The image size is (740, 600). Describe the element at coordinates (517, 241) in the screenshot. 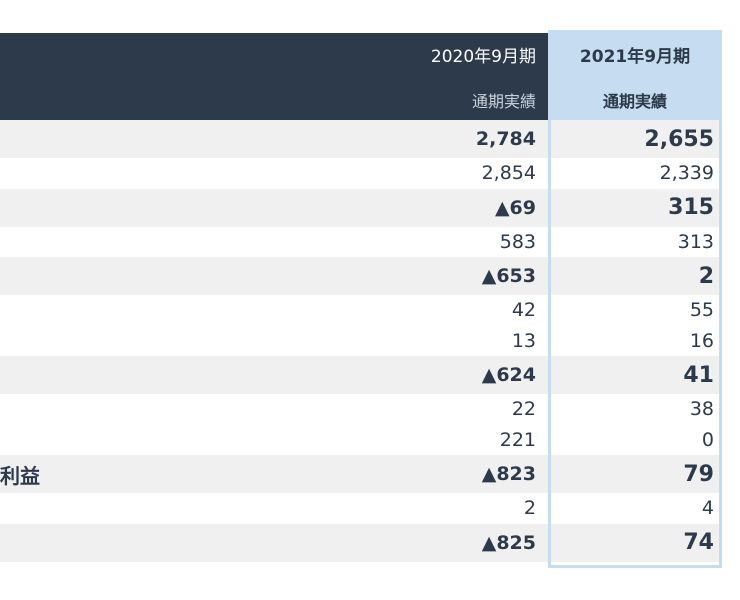

I see `cell: 583` at that location.